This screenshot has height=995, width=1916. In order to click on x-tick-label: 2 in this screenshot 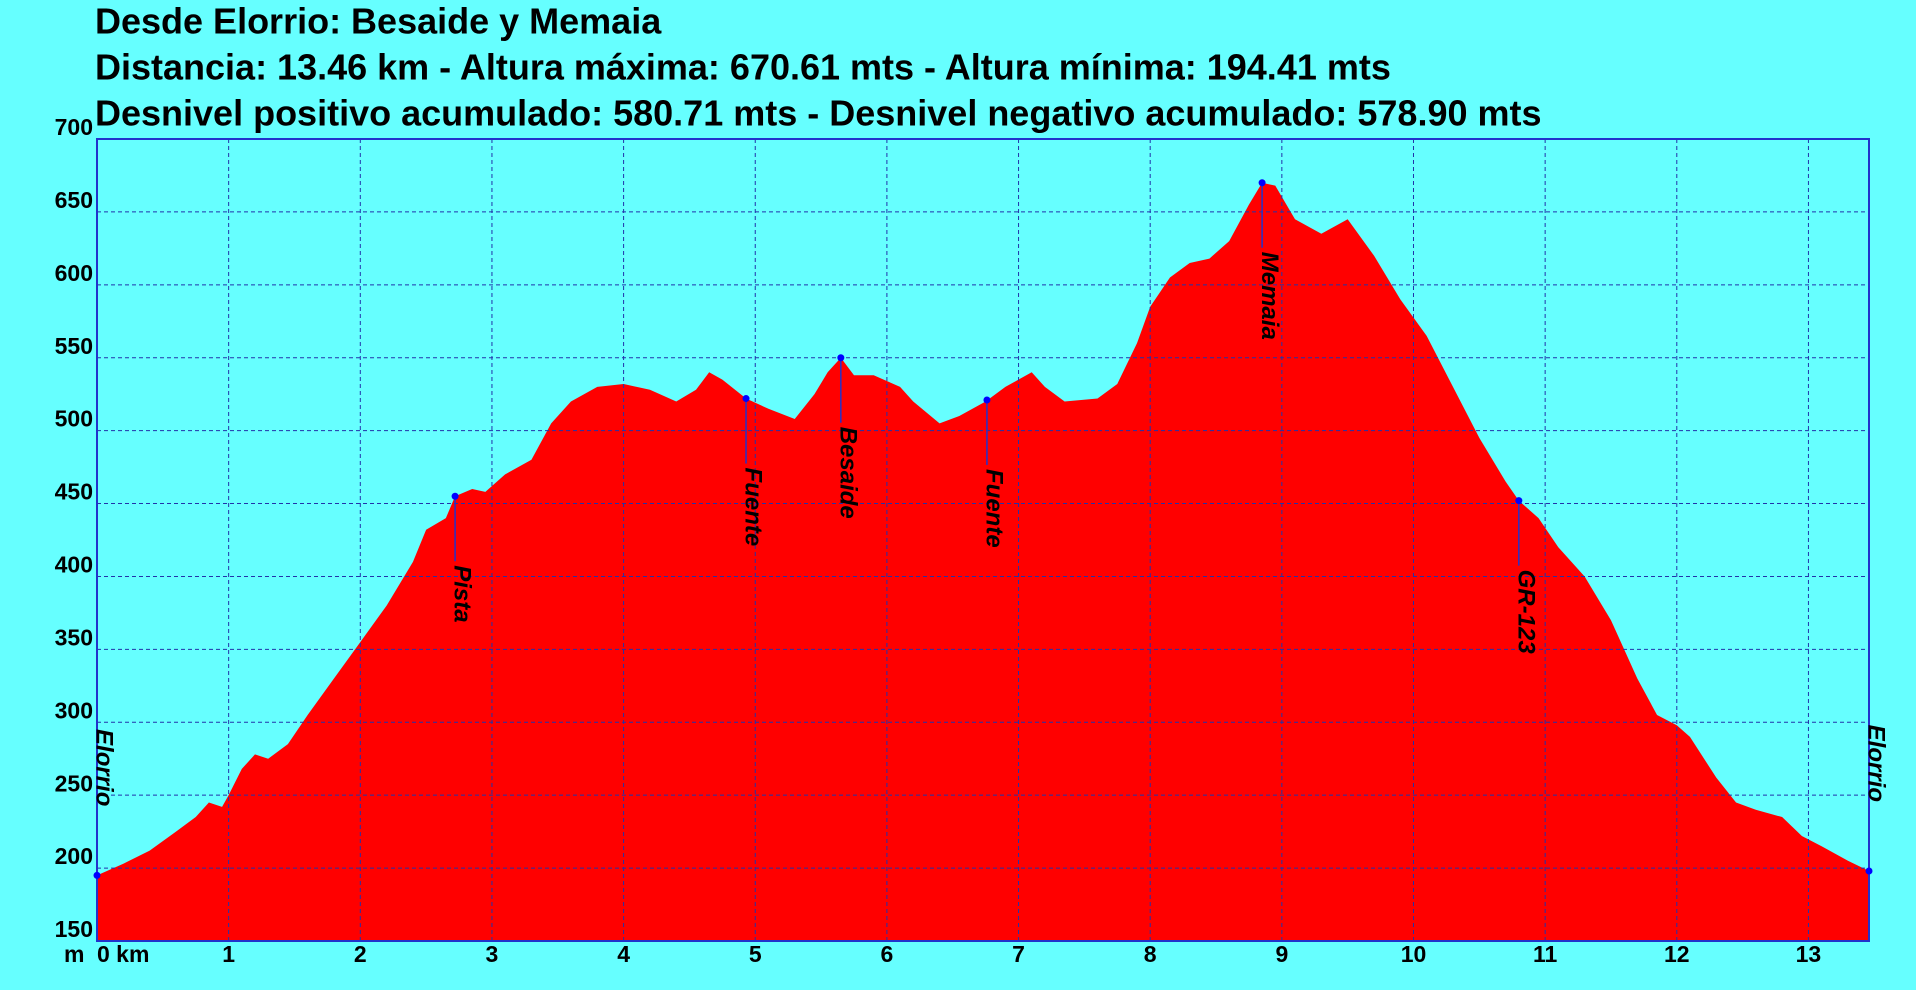, I will do `click(360, 954)`.